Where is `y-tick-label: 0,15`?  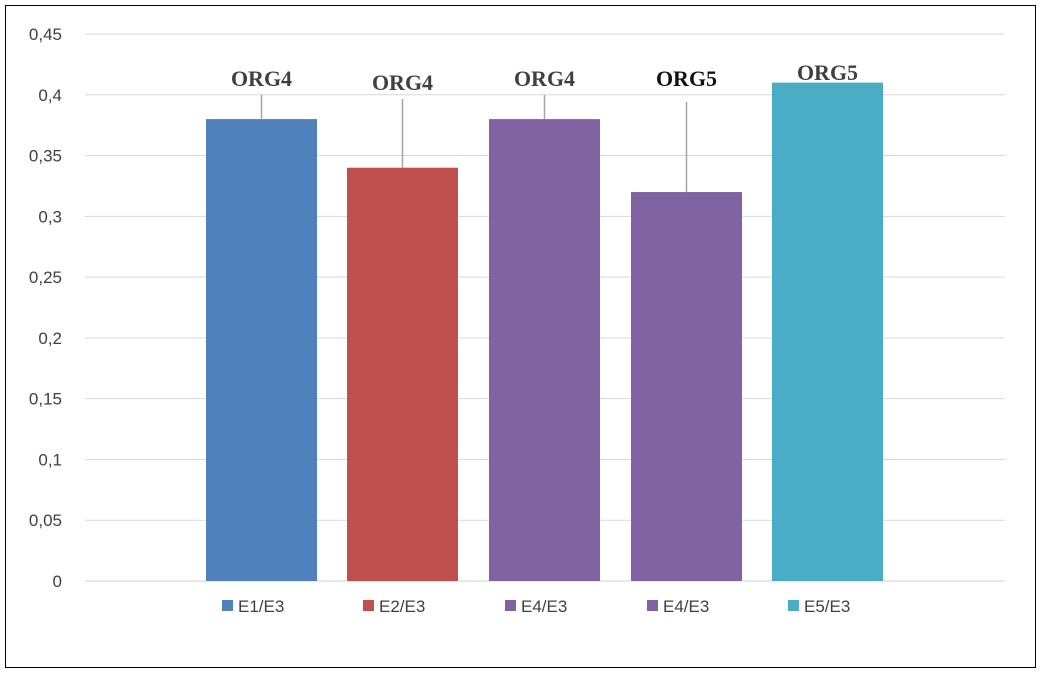 y-tick-label: 0,15 is located at coordinates (45, 399).